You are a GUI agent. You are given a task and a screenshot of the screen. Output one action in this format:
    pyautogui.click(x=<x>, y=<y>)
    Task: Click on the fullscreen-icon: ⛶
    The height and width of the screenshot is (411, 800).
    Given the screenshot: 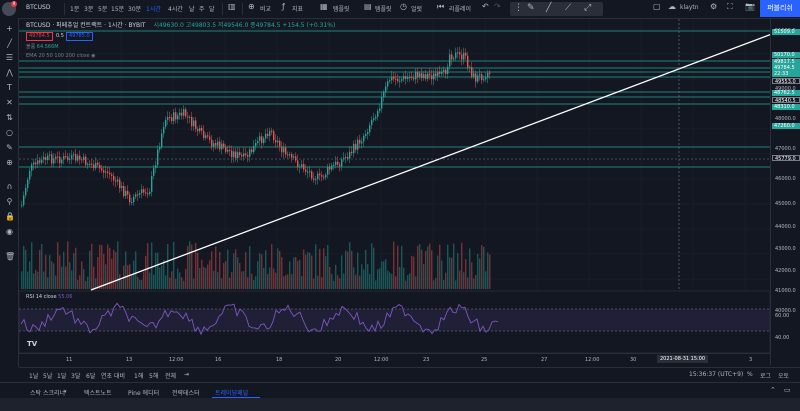 What is the action you would take?
    pyautogui.click(x=730, y=6)
    